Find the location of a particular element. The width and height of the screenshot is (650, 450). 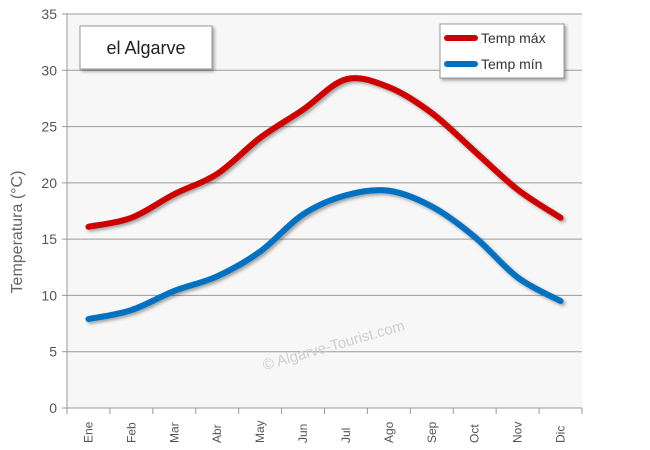

x-tick-labels: Ene Feb Mar Abr May Jun Jul Ago Sep Oct Nov Dic is located at coordinates (324, 431).